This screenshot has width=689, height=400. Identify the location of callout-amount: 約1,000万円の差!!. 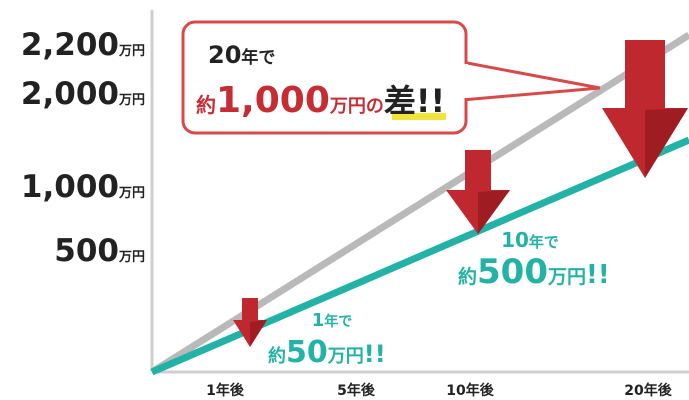
(320, 100).